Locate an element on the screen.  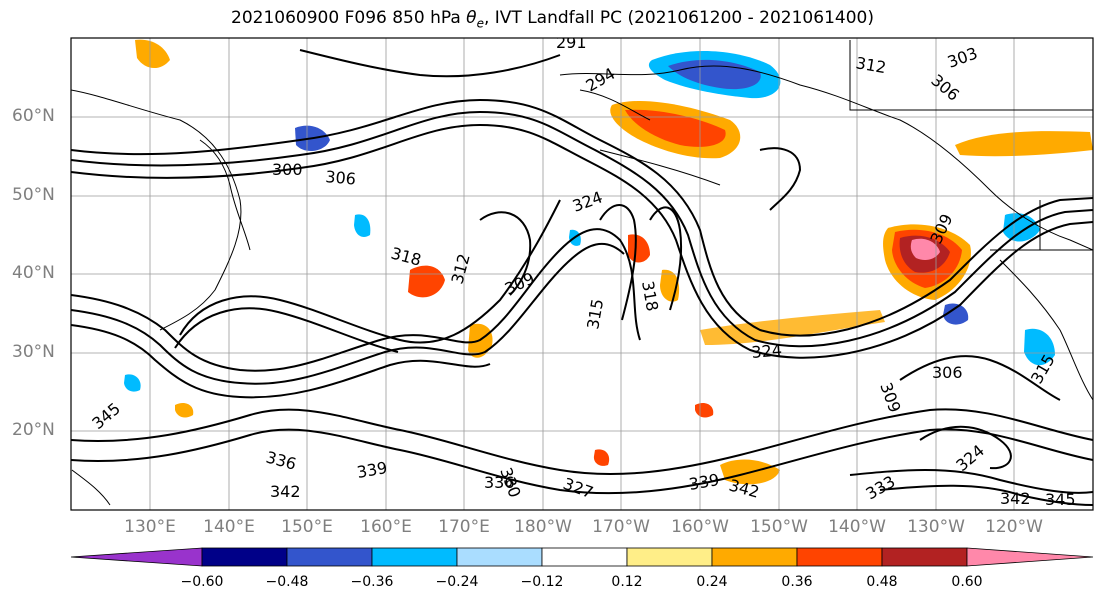
lat-label: 30°N is located at coordinates (33, 352).